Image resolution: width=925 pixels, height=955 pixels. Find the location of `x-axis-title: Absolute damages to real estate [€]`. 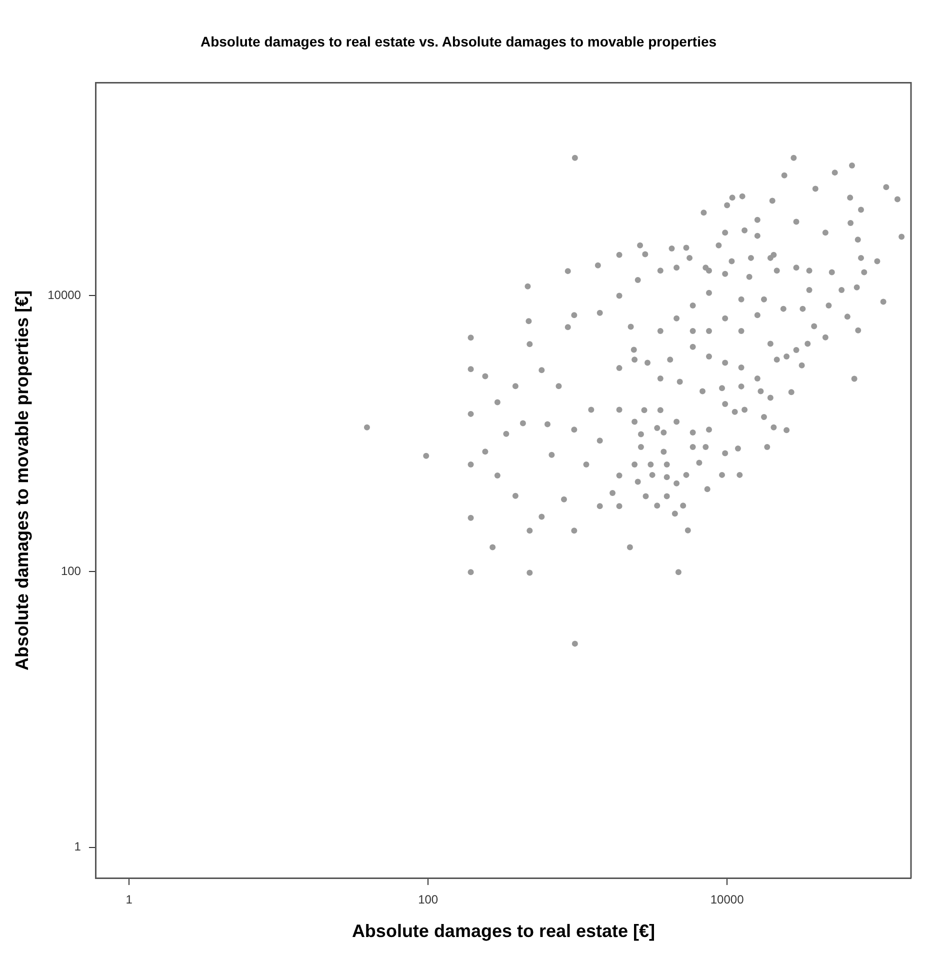

x-axis-title: Absolute damages to real estate [€] is located at coordinates (504, 931).